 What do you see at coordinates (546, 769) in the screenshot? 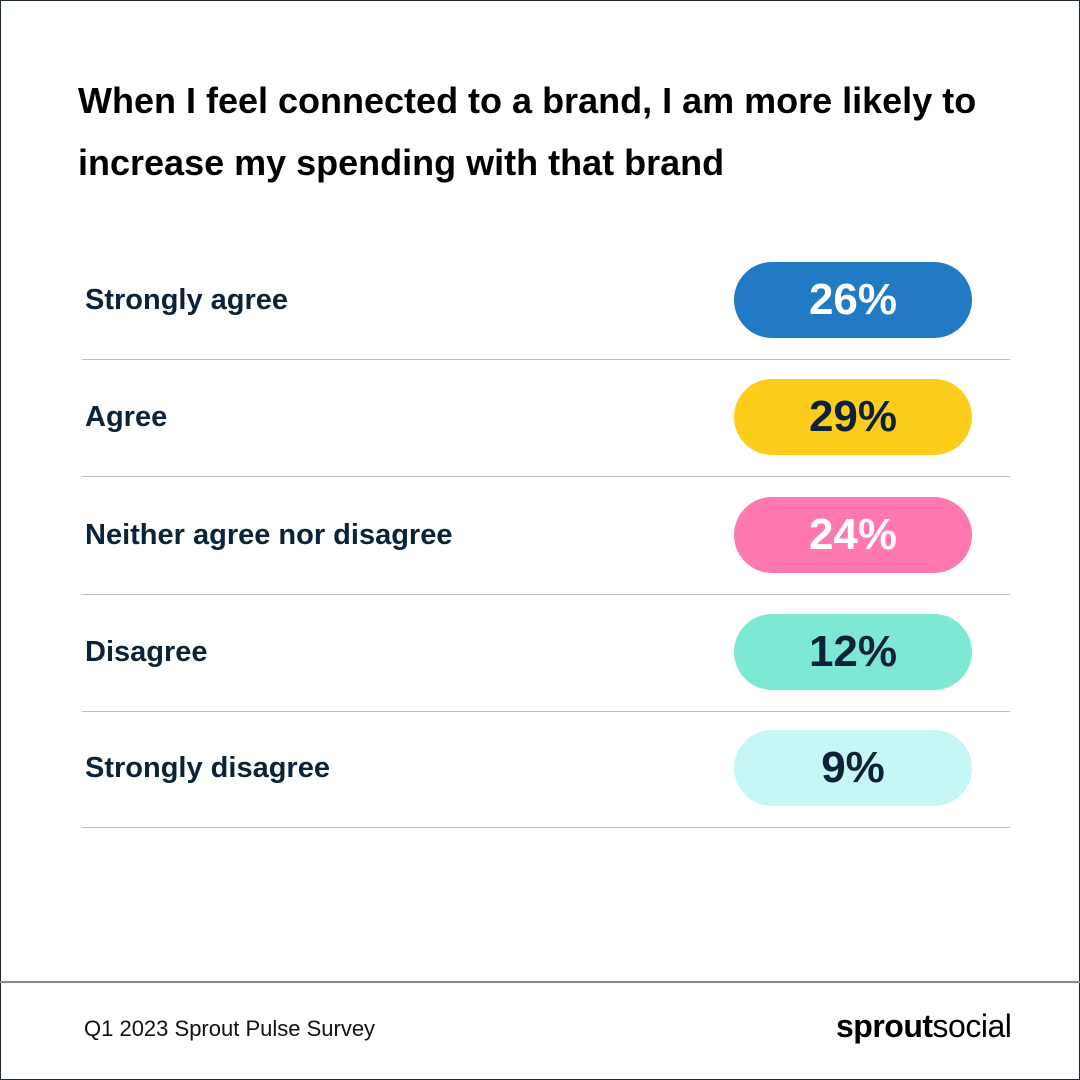
I see `response-row: Strongly disagree 9%` at bounding box center [546, 769].